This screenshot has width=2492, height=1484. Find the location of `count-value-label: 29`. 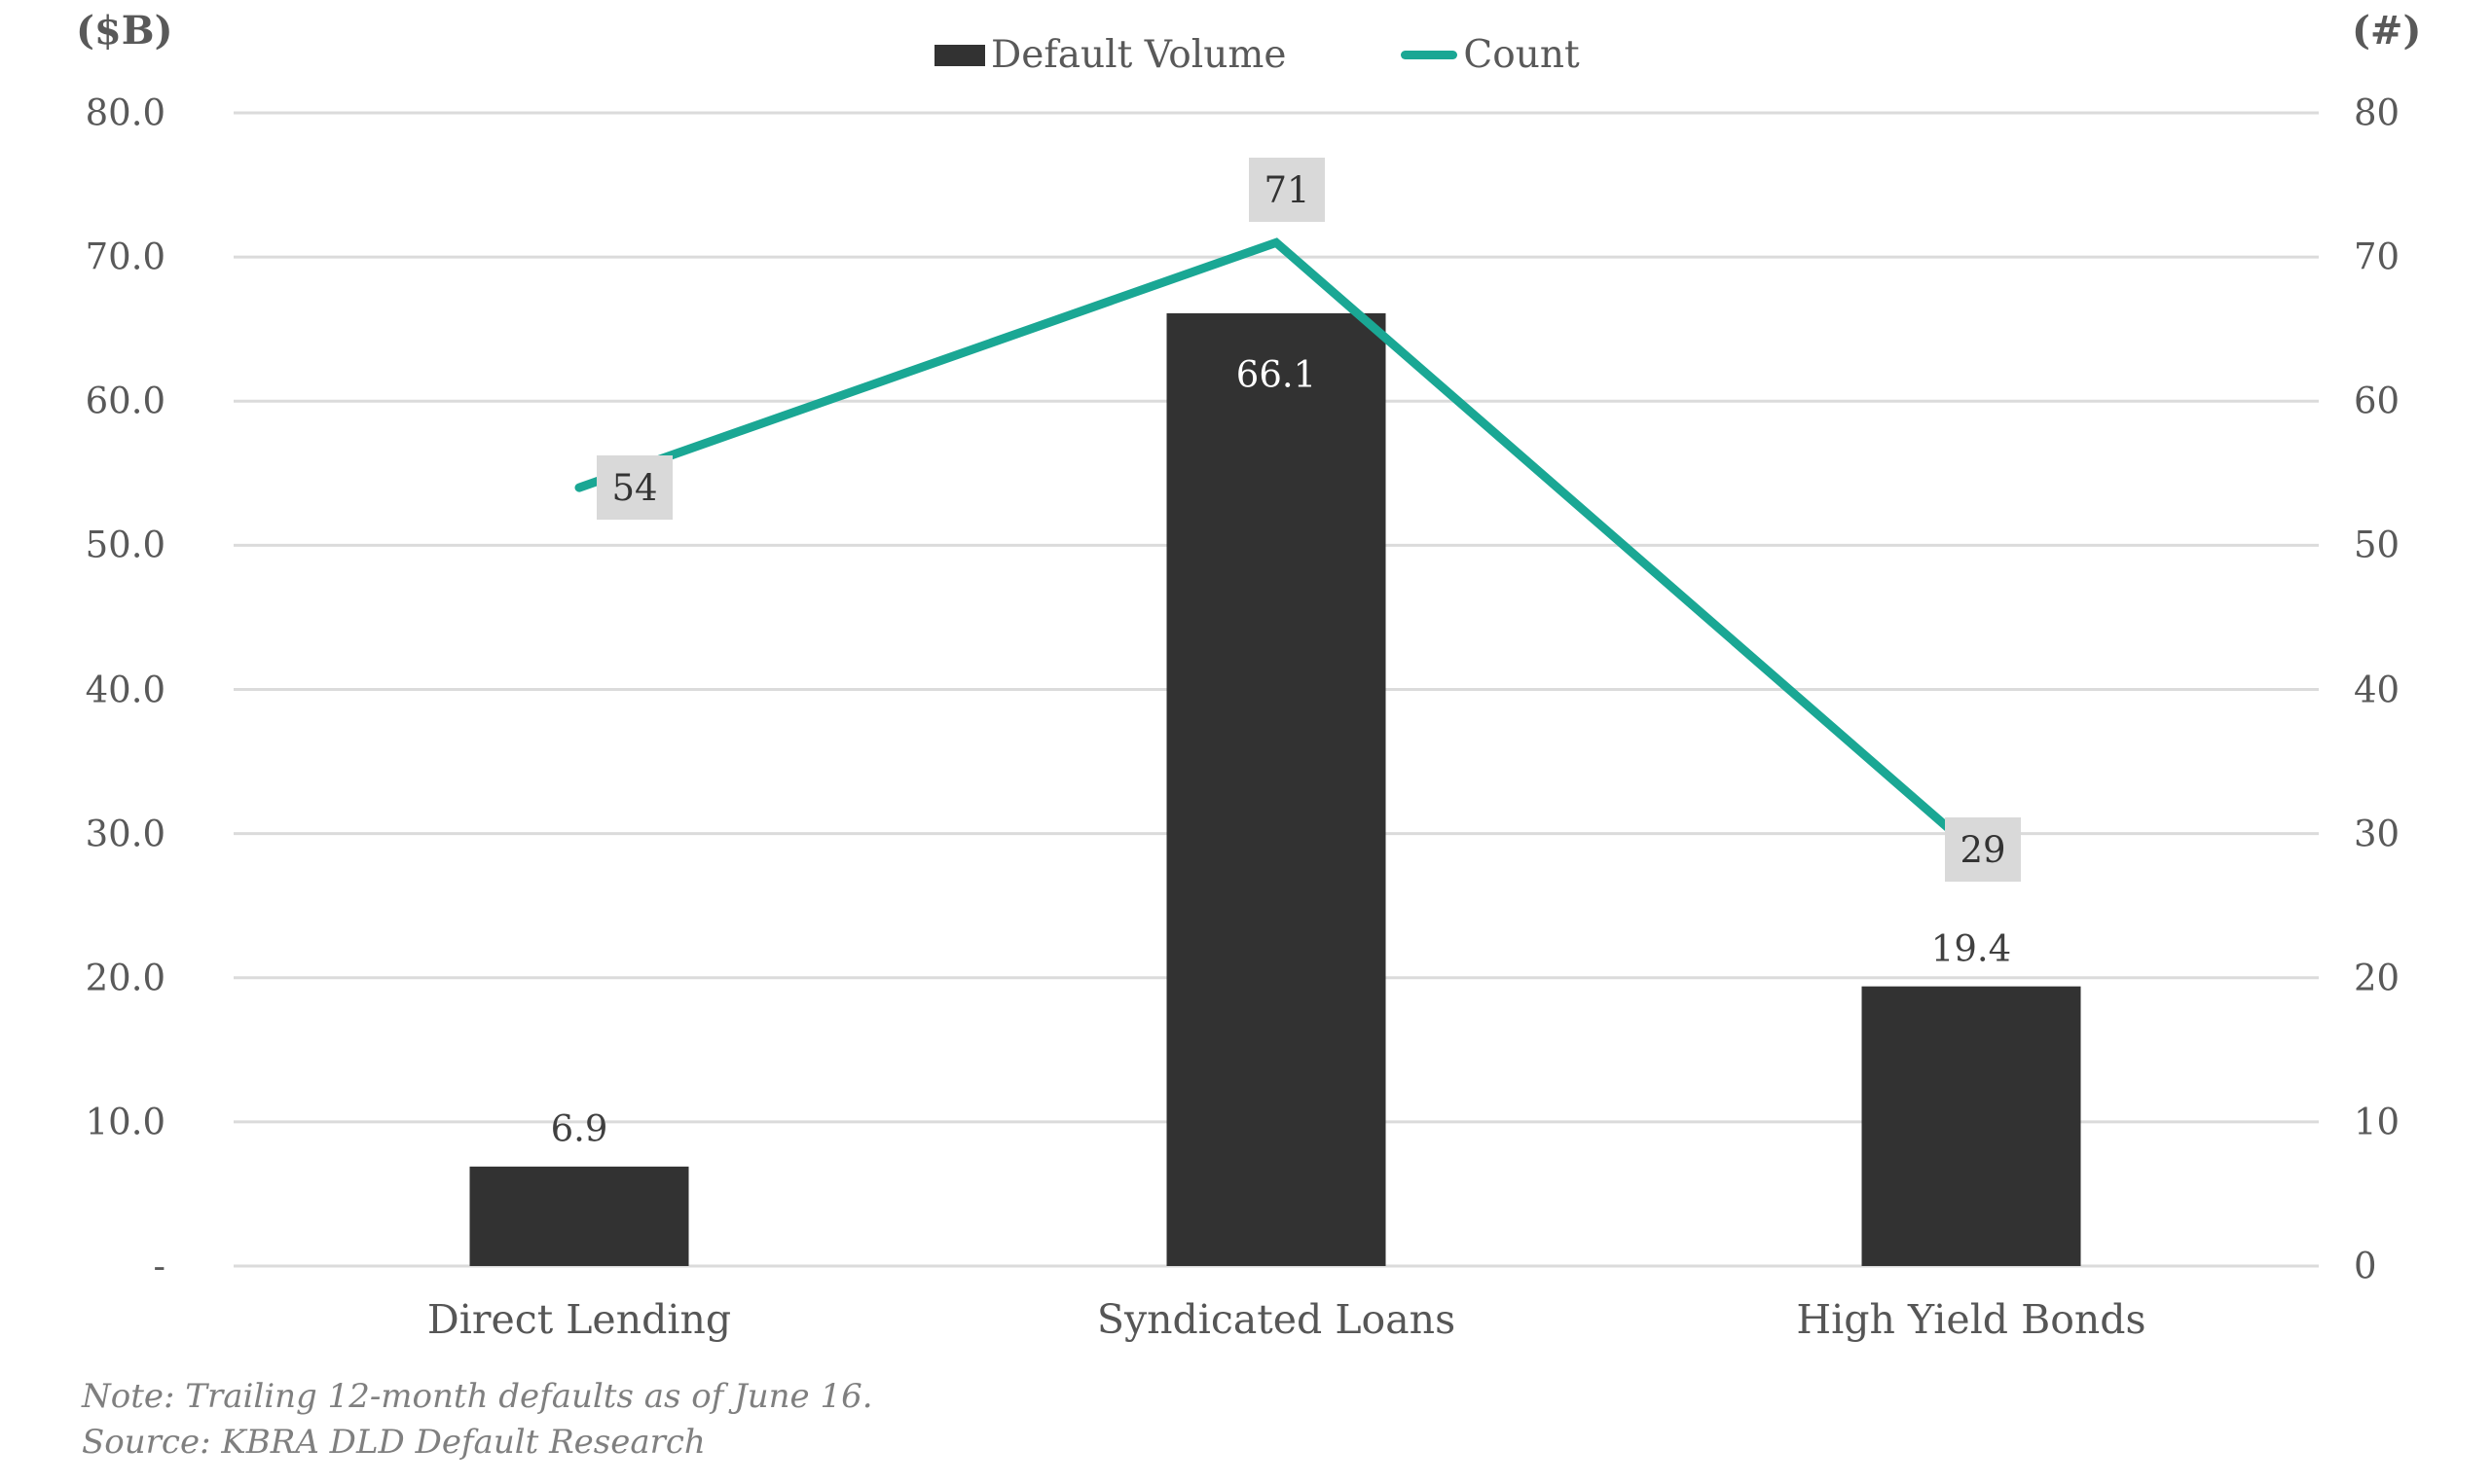

count-value-label: 29 is located at coordinates (1983, 850).